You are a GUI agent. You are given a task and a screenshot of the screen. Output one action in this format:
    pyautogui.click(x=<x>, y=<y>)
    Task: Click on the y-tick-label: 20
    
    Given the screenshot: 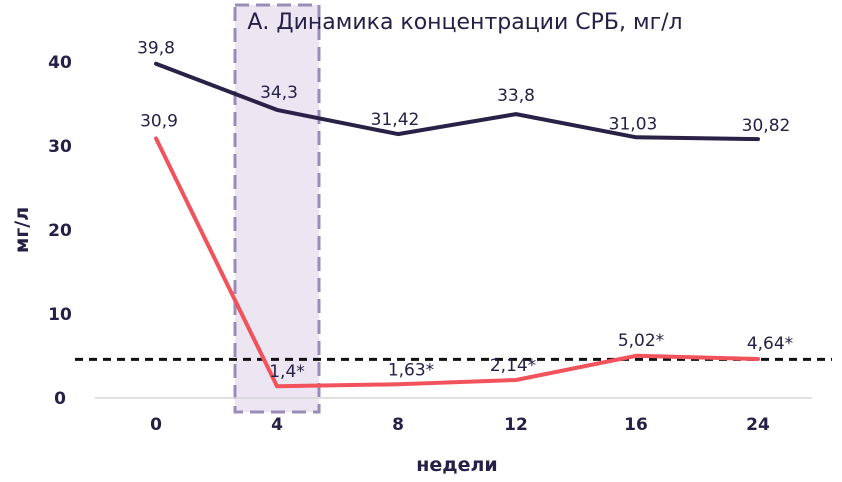 What is the action you would take?
    pyautogui.click(x=60, y=231)
    